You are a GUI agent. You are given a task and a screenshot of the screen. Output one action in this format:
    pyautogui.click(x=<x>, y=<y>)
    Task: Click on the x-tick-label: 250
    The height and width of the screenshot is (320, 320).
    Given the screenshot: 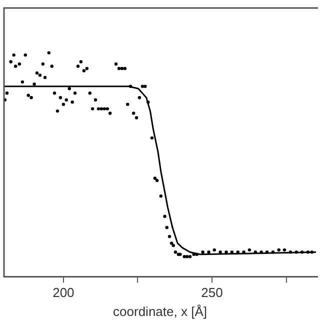 What is the action you would take?
    pyautogui.click(x=212, y=292)
    